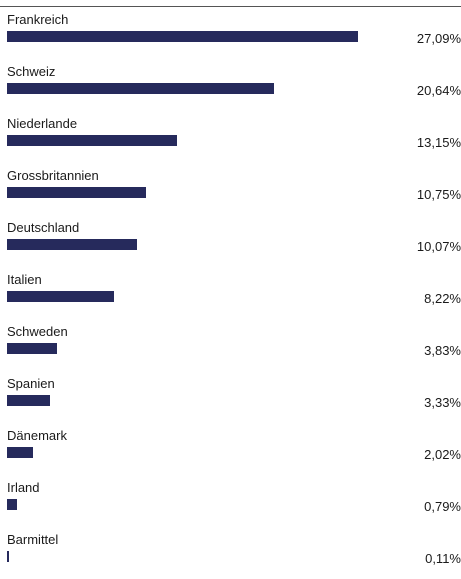 This screenshot has width=461, height=579. I want to click on bar-row: Spanien 3,33%, so click(230, 397).